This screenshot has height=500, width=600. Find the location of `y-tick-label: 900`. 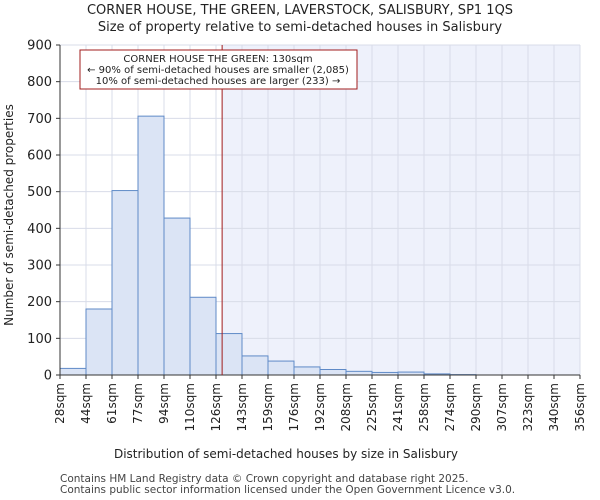

y-tick-label: 900 is located at coordinates (39, 46).